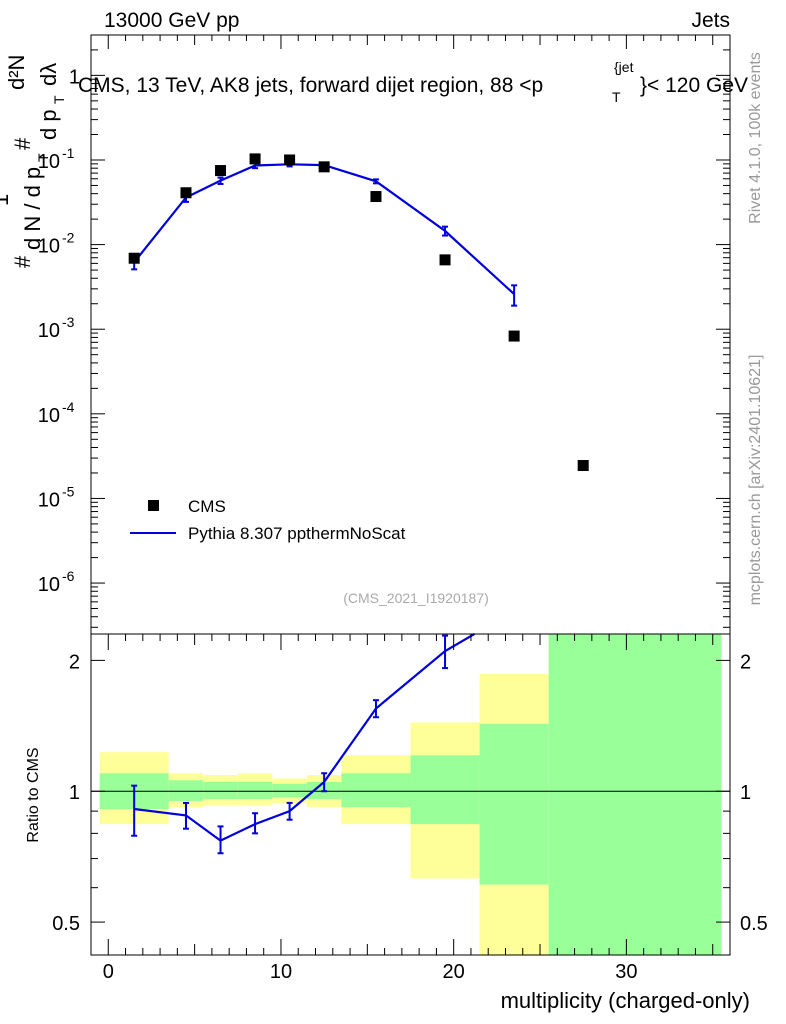 The image size is (786, 1024). Describe the element at coordinates (68, 407) in the screenshot. I see `tick-exponent: -4` at that location.